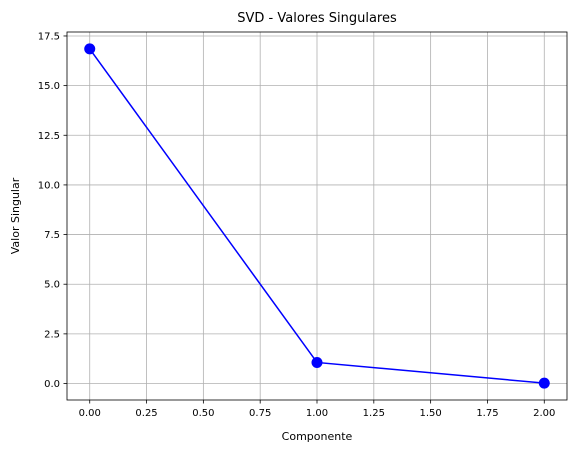  What do you see at coordinates (52, 384) in the screenshot?
I see `y-tick-label: 0.0` at bounding box center [52, 384].